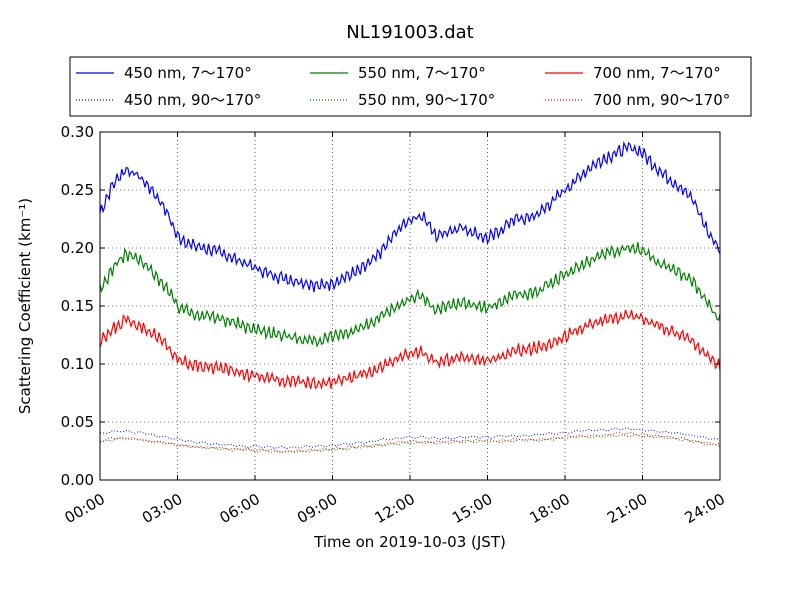 Image resolution: width=800 pixels, height=600 pixels. What do you see at coordinates (77, 248) in the screenshot?
I see `y-tick-label: 0.20` at bounding box center [77, 248].